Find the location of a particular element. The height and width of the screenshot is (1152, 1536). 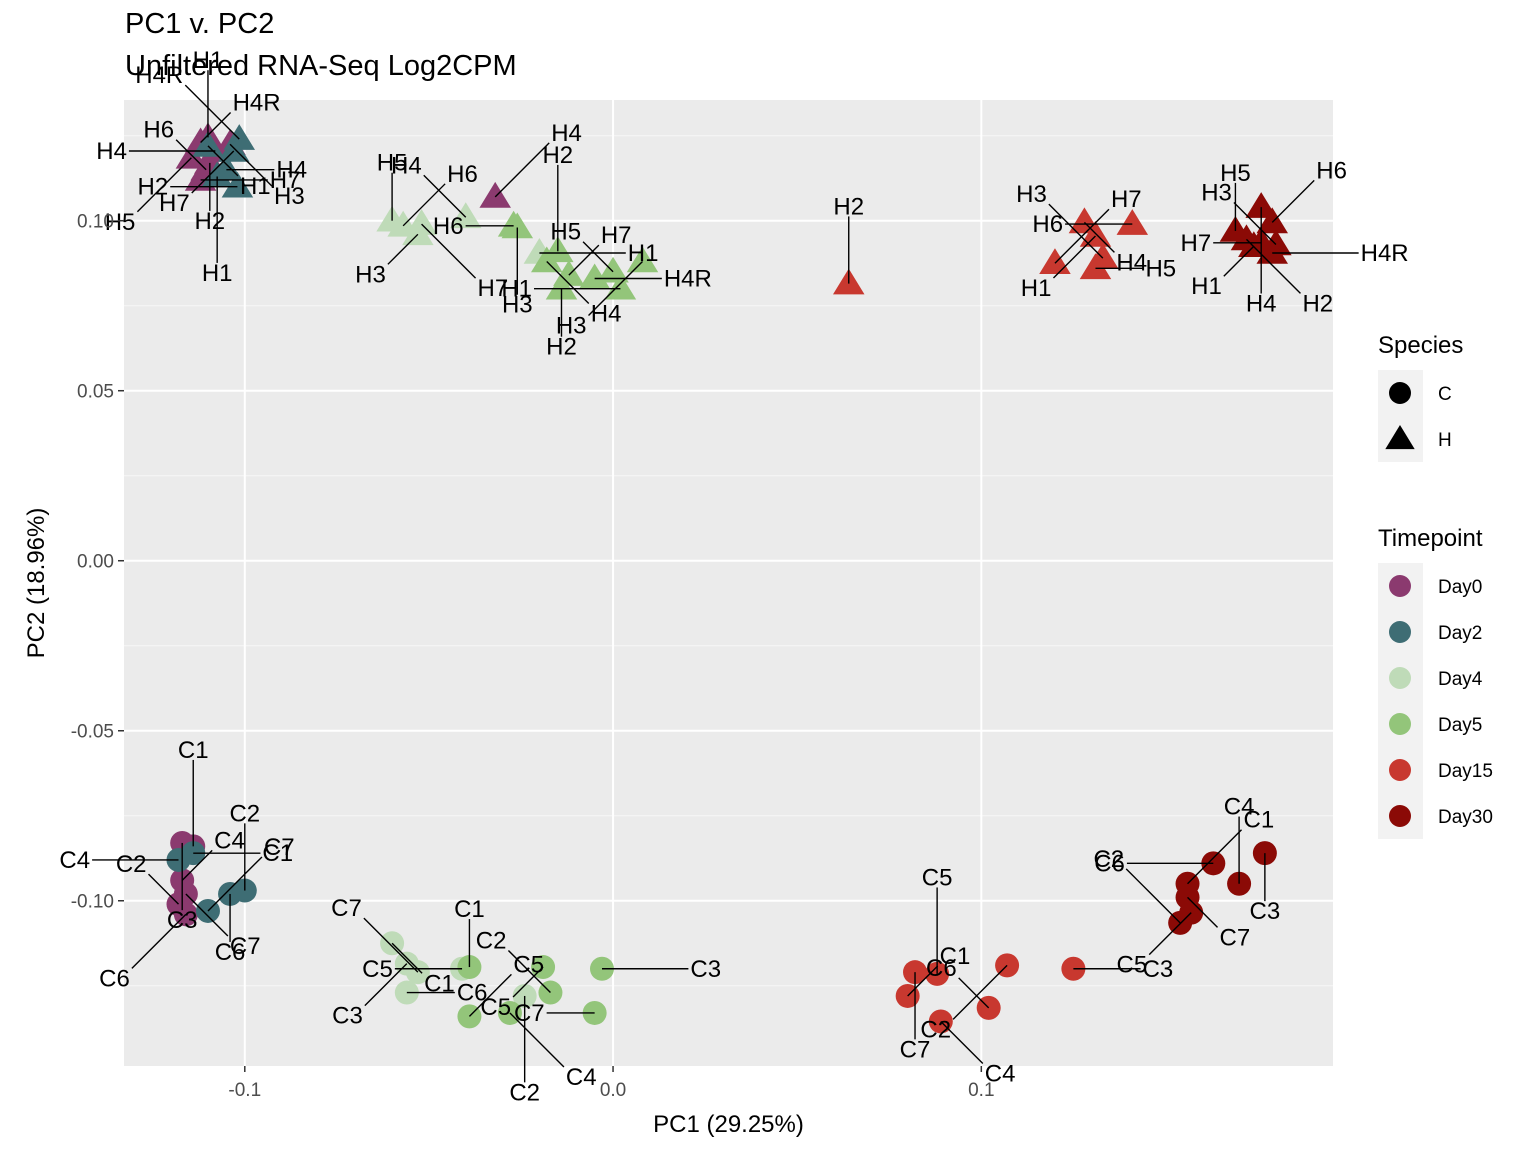

legend-timepoint-label: Day2 is located at coordinates (1460, 633).